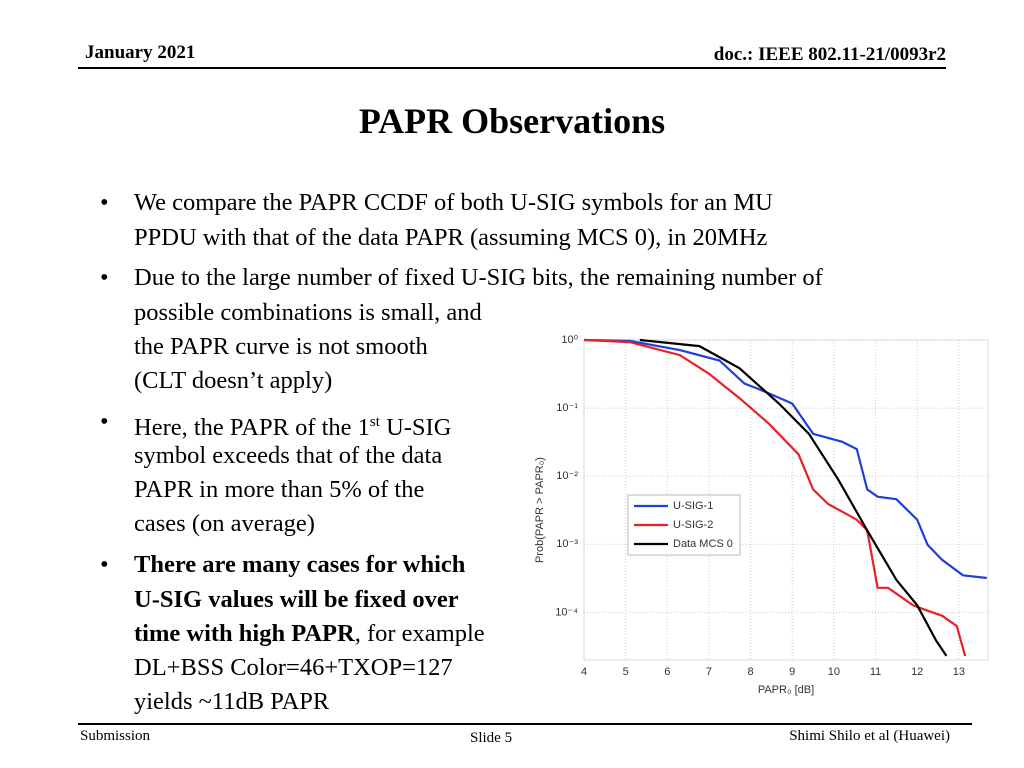  I want to click on bullet-line: Here, the PAPR of the 1st U-SIG, so click(292, 425).